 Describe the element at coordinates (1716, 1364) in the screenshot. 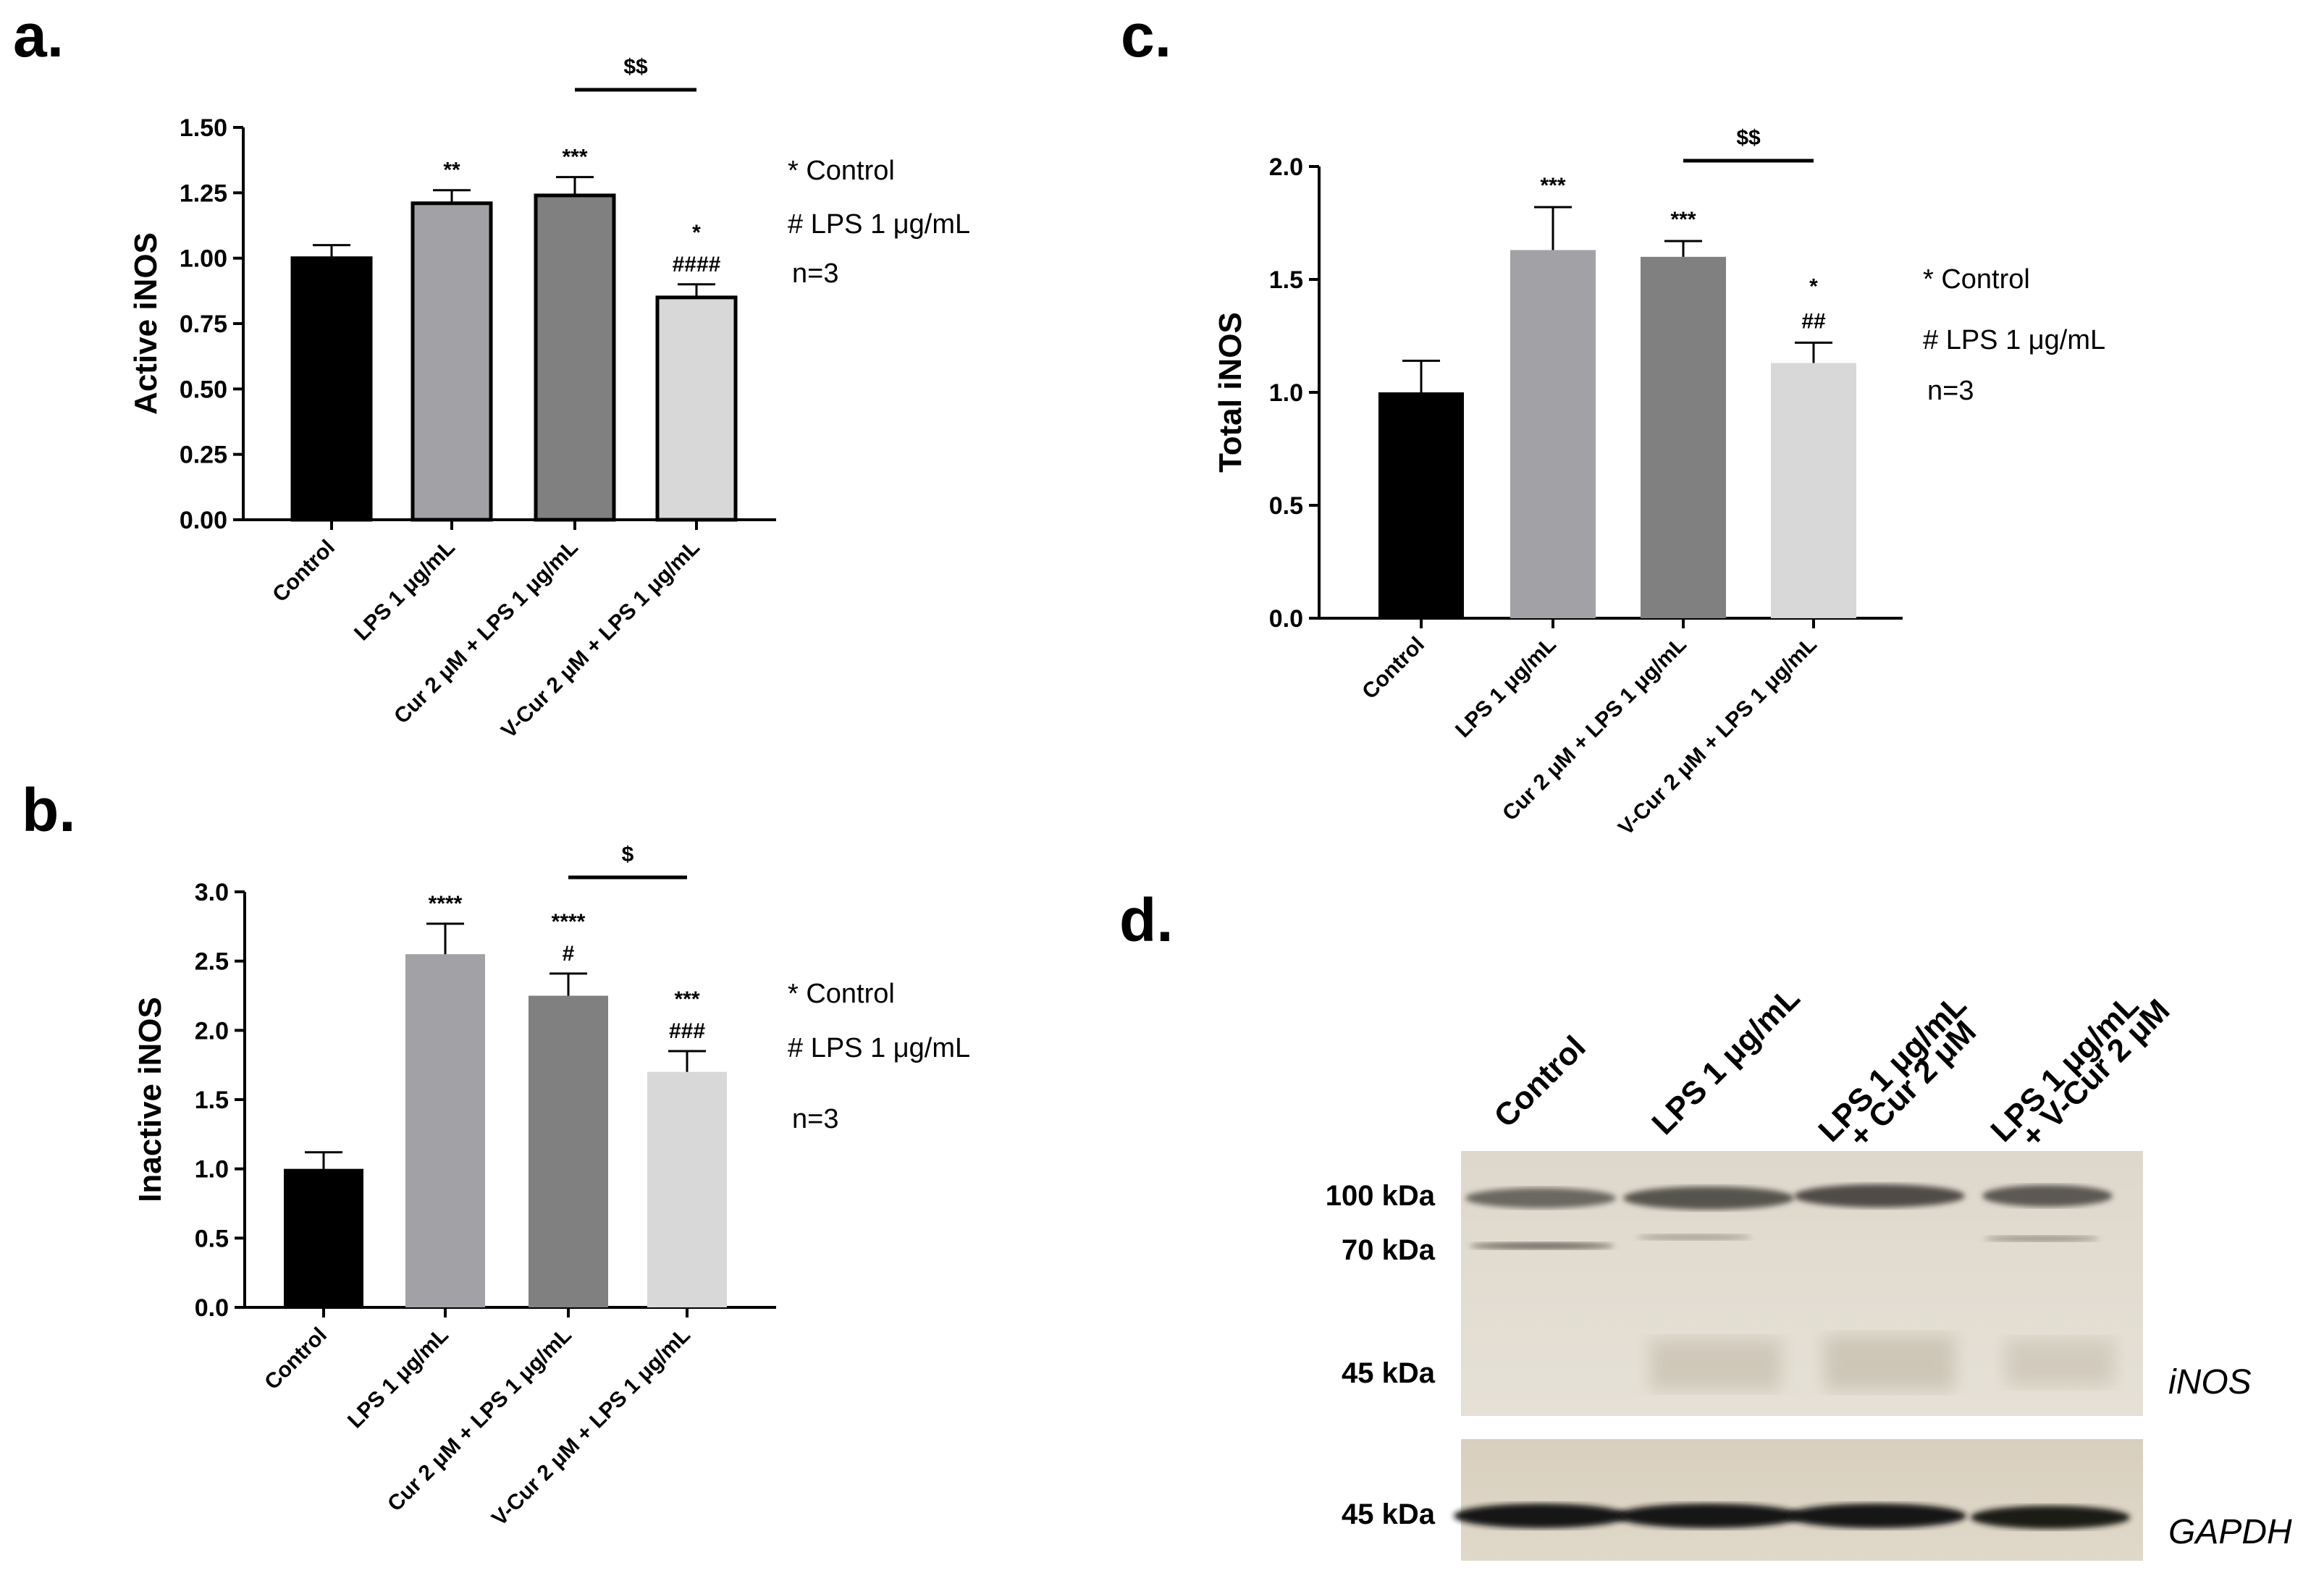

I see `smear-inos-45kda-lps` at that location.